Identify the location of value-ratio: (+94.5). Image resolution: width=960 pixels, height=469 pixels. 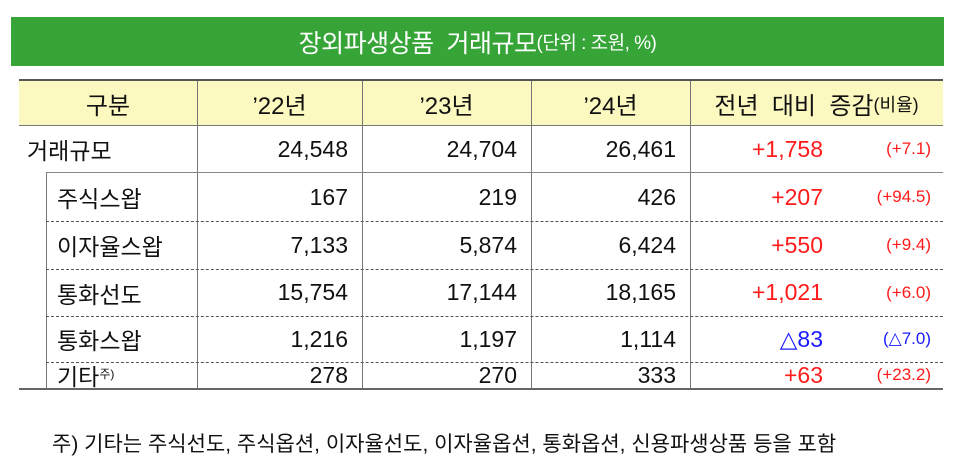
(903, 196).